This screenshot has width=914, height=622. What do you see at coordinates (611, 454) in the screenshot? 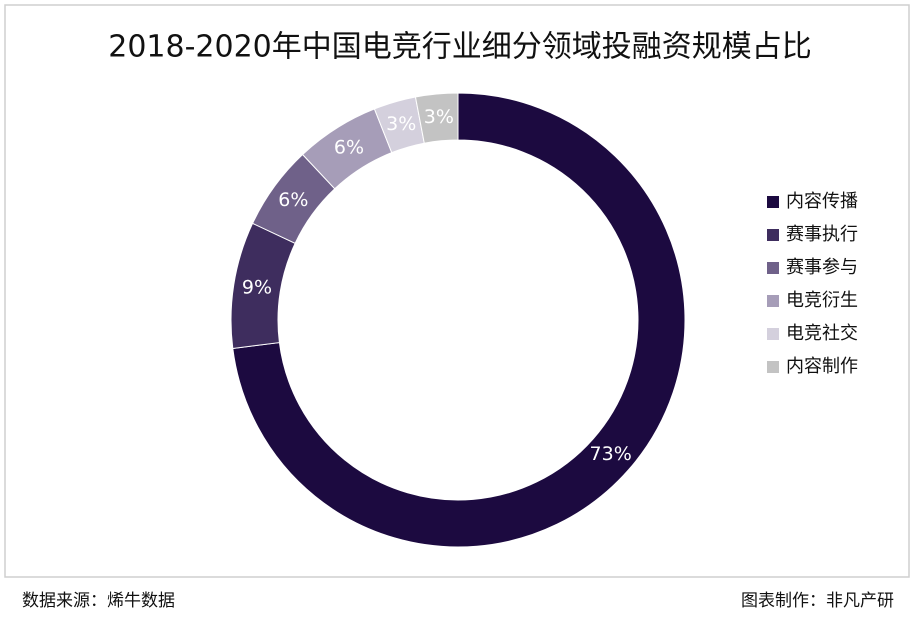
I see `data-label: 73%` at bounding box center [611, 454].